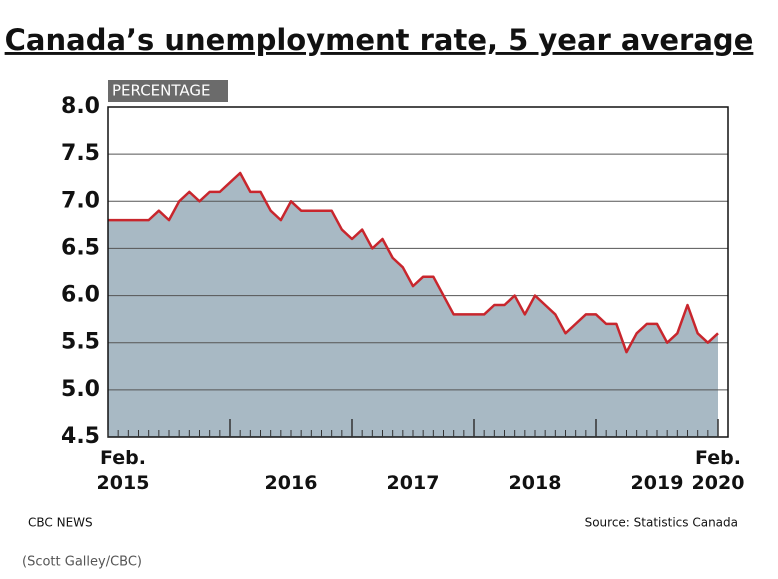 The height and width of the screenshot is (579, 778). Describe the element at coordinates (291, 483) in the screenshot. I see `x-tick-label: 2016` at that location.